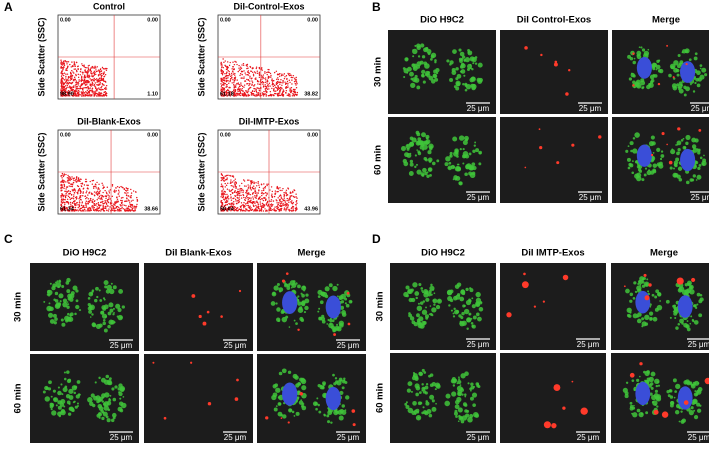 This screenshot has height=465, width=709. Describe the element at coordinates (8, 239) in the screenshot. I see `panel-label: C` at that location.